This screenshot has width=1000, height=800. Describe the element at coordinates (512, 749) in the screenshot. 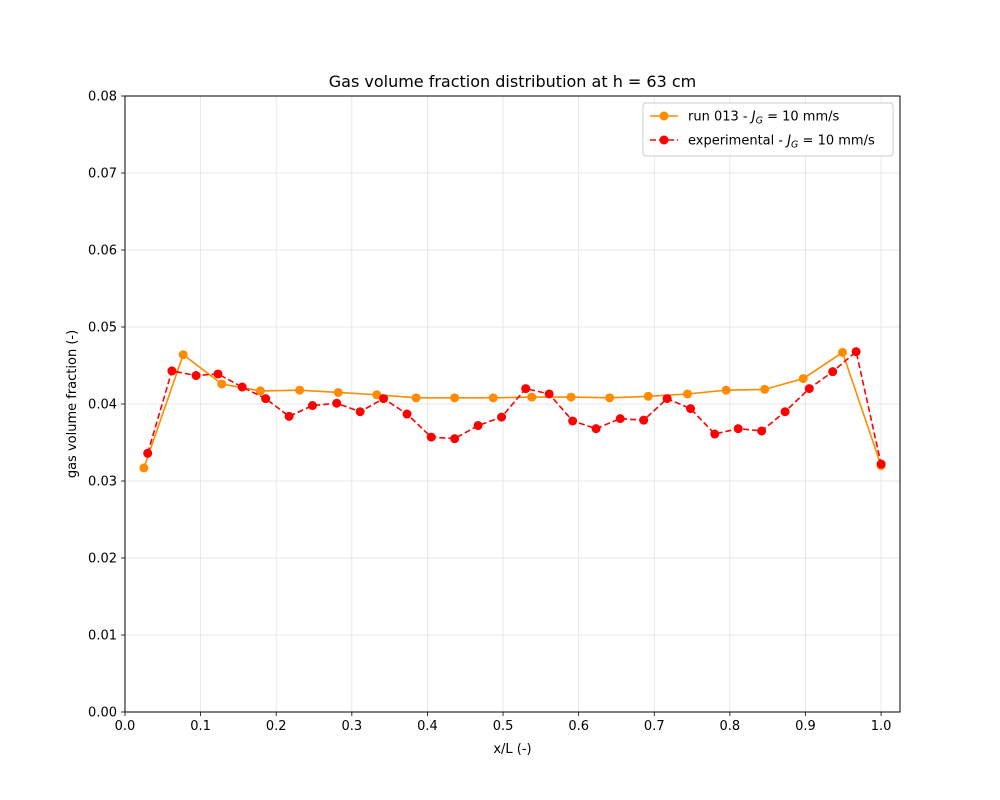

I see `x-axis-label: x/L (-)` at that location.